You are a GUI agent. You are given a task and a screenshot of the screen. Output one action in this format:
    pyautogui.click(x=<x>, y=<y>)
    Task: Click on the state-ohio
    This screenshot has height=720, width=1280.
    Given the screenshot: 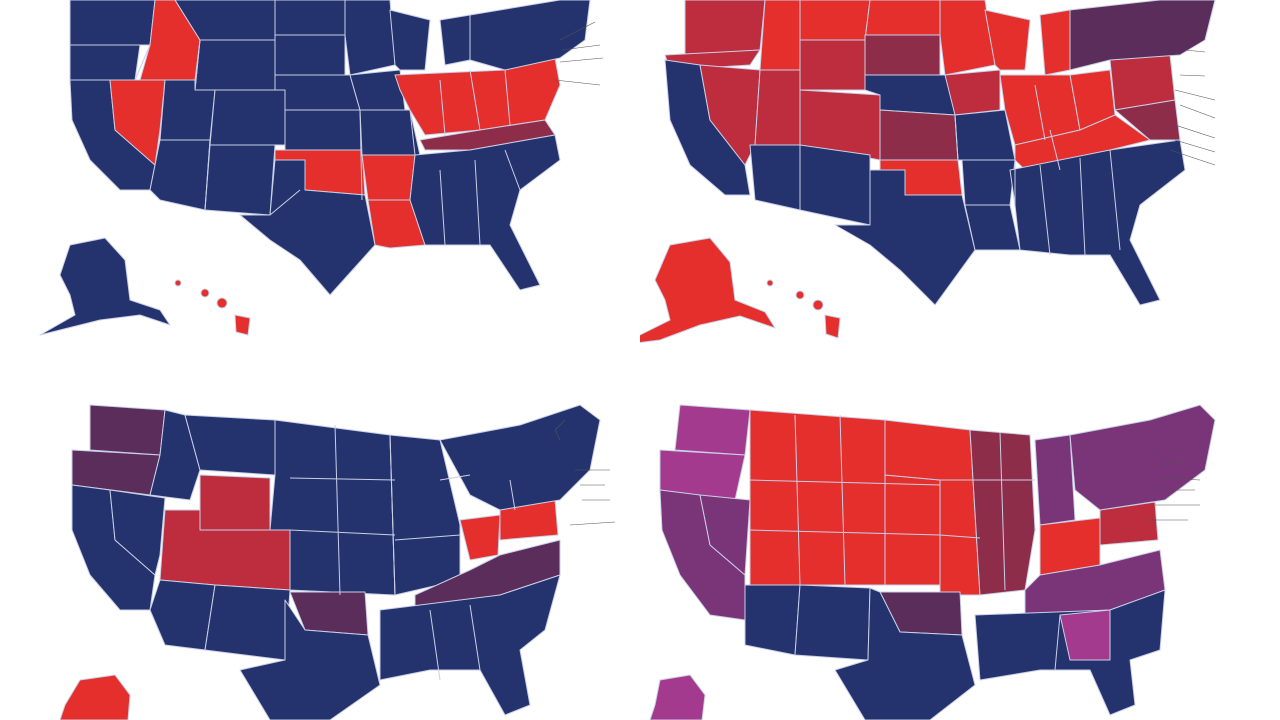 What is the action you would take?
    pyautogui.click(x=480, y=537)
    